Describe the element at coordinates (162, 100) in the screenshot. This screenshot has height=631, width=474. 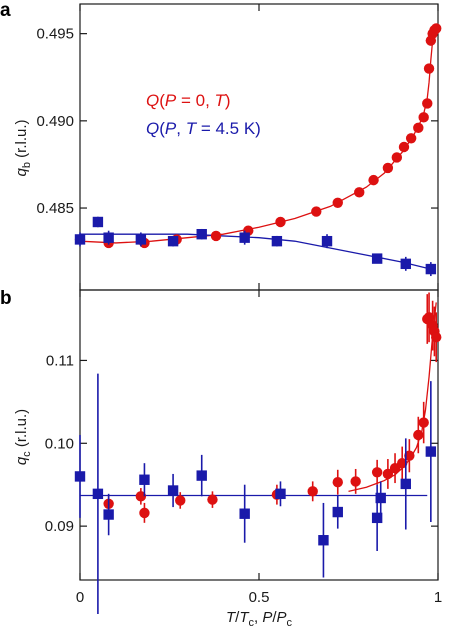
I see `legend-red-open: (` at that location.